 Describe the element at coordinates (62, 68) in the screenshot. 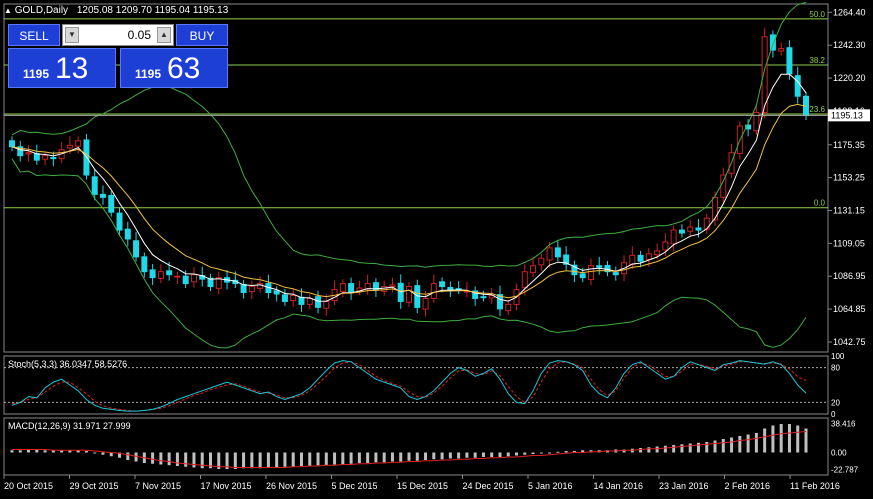

I see `sell-price-box: 1195 13` at that location.